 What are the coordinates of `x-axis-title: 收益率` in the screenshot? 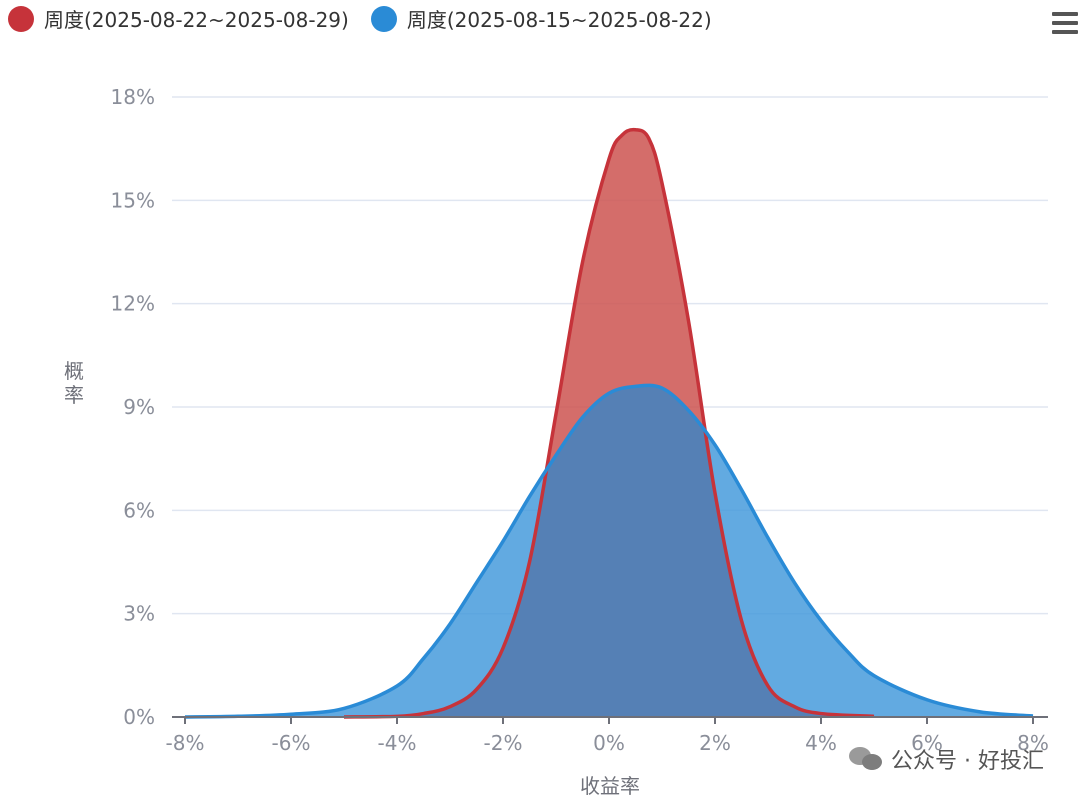 It's located at (610, 786).